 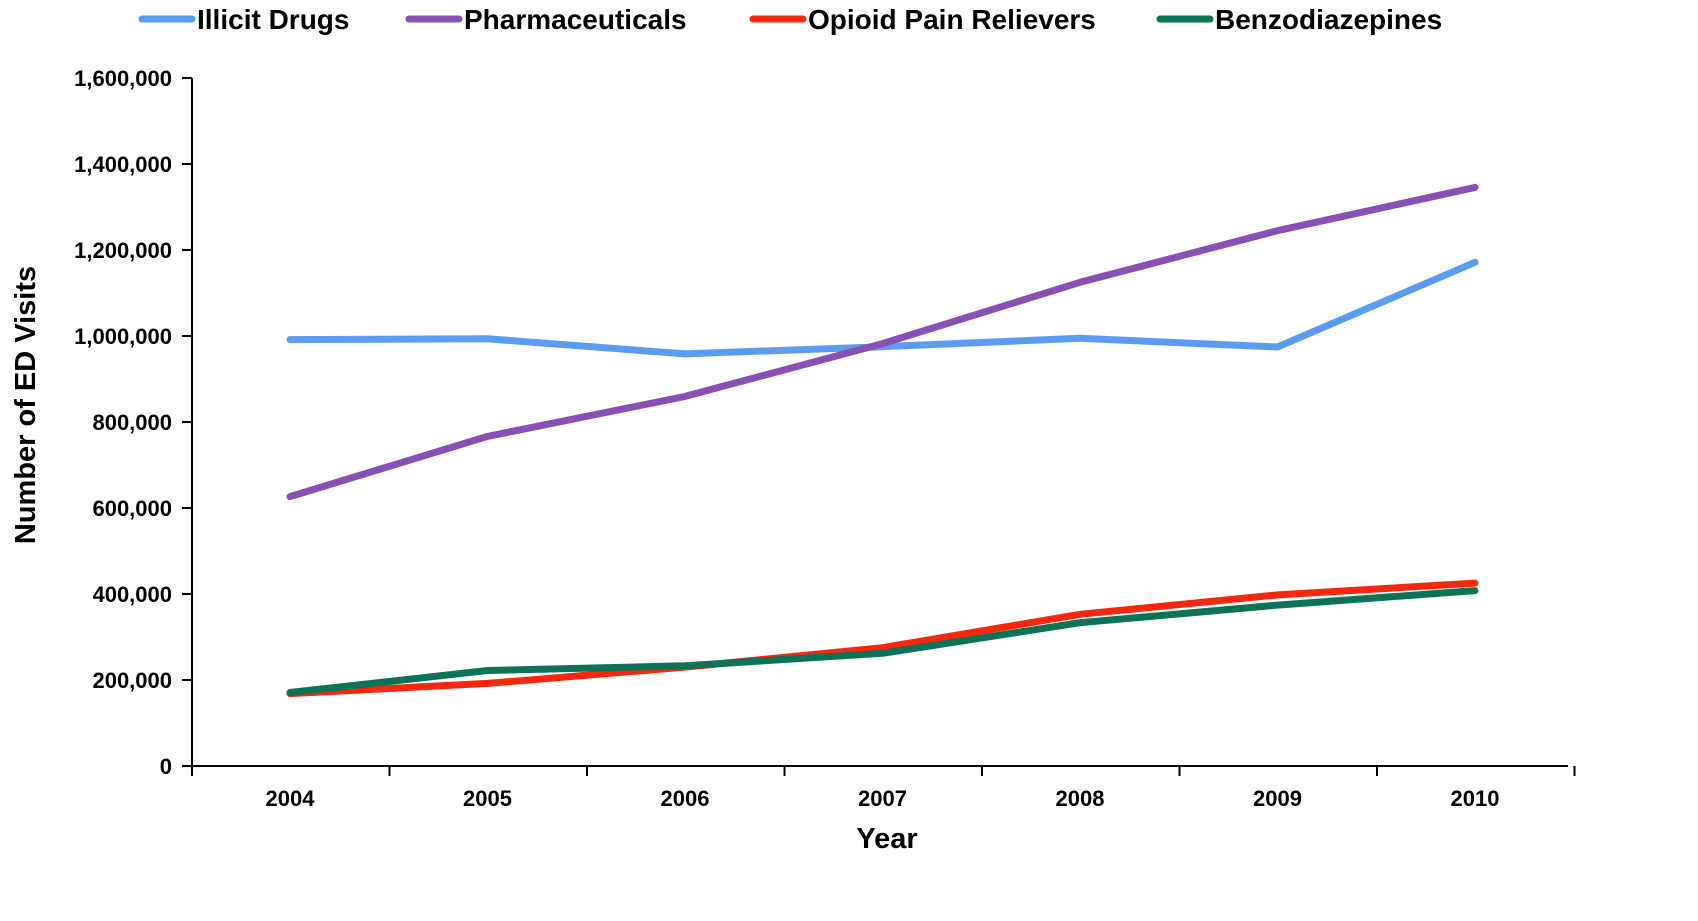 What do you see at coordinates (273, 19) in the screenshot?
I see `legend-label-illicit-drugs: Illicit Drugs` at bounding box center [273, 19].